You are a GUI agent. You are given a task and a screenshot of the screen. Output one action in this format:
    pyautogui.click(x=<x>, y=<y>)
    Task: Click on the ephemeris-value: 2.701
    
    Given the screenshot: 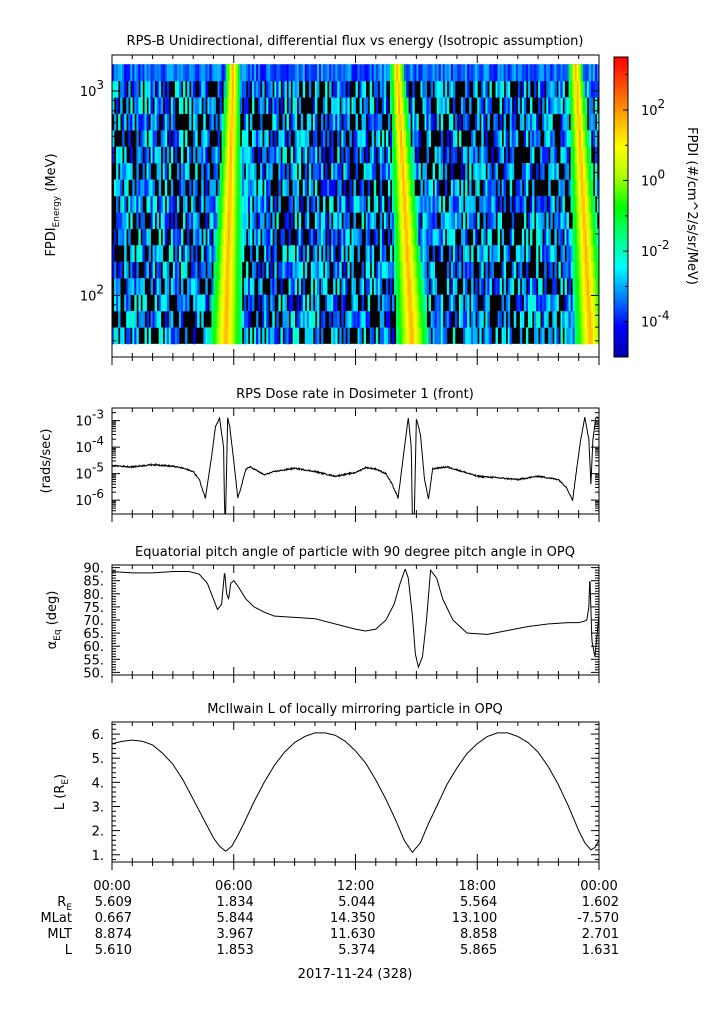 What is the action you would take?
    pyautogui.click(x=600, y=934)
    